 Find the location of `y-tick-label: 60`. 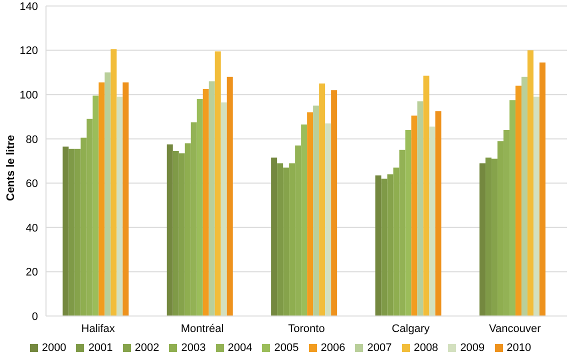

y-tick-label: 60 is located at coordinates (32, 184).